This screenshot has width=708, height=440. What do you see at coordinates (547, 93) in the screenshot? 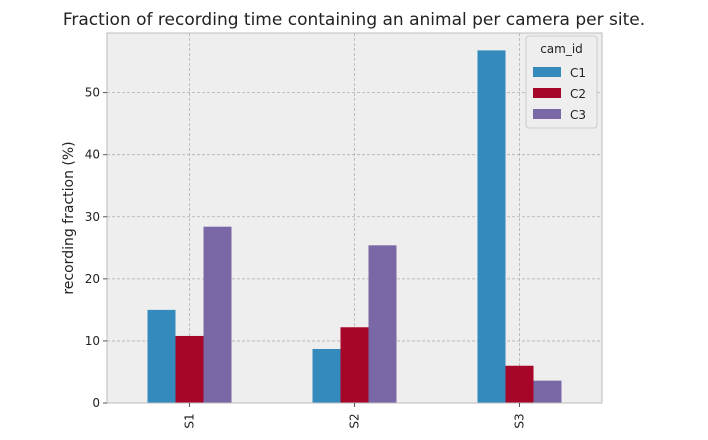
I see `legend-swatch-C2` at bounding box center [547, 93].